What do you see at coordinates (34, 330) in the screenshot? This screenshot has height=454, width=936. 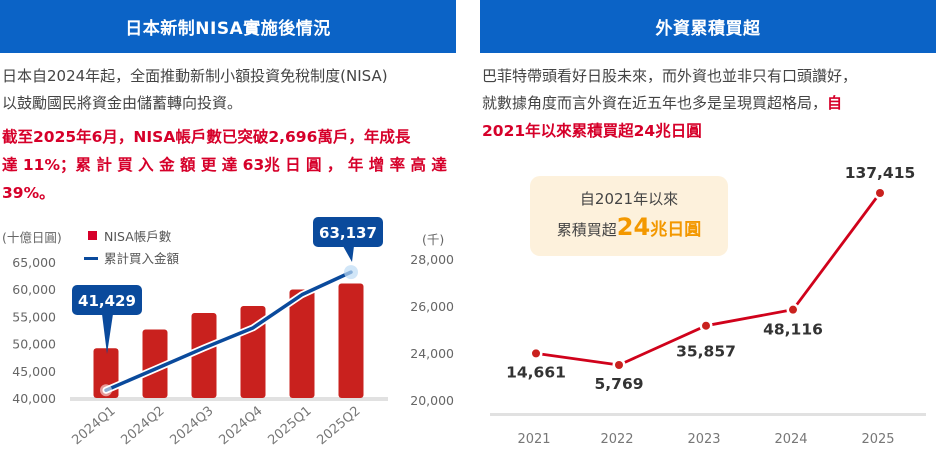 I see `left-axis-ticks: 40,000 45,000 50,000 55,000 60,000 65,000` at bounding box center [34, 330].